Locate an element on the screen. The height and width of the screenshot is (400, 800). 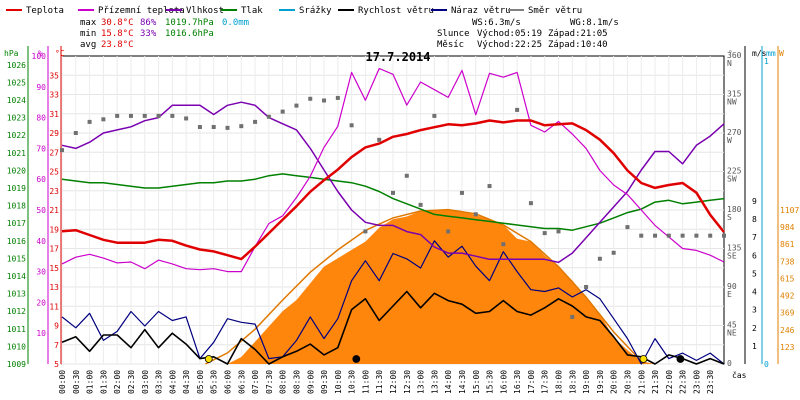
x-tick-31: 15:30 is located at coordinates (490, 382).